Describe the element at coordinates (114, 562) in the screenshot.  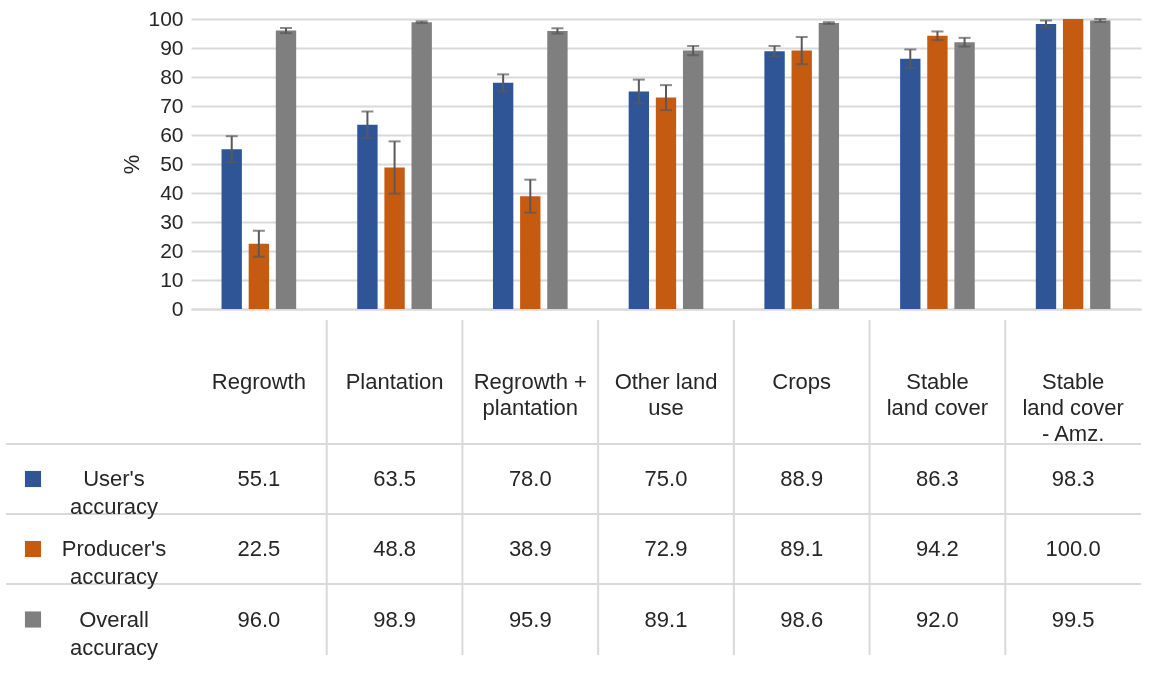
I see `legend-label: Producer's accuracy` at that location.